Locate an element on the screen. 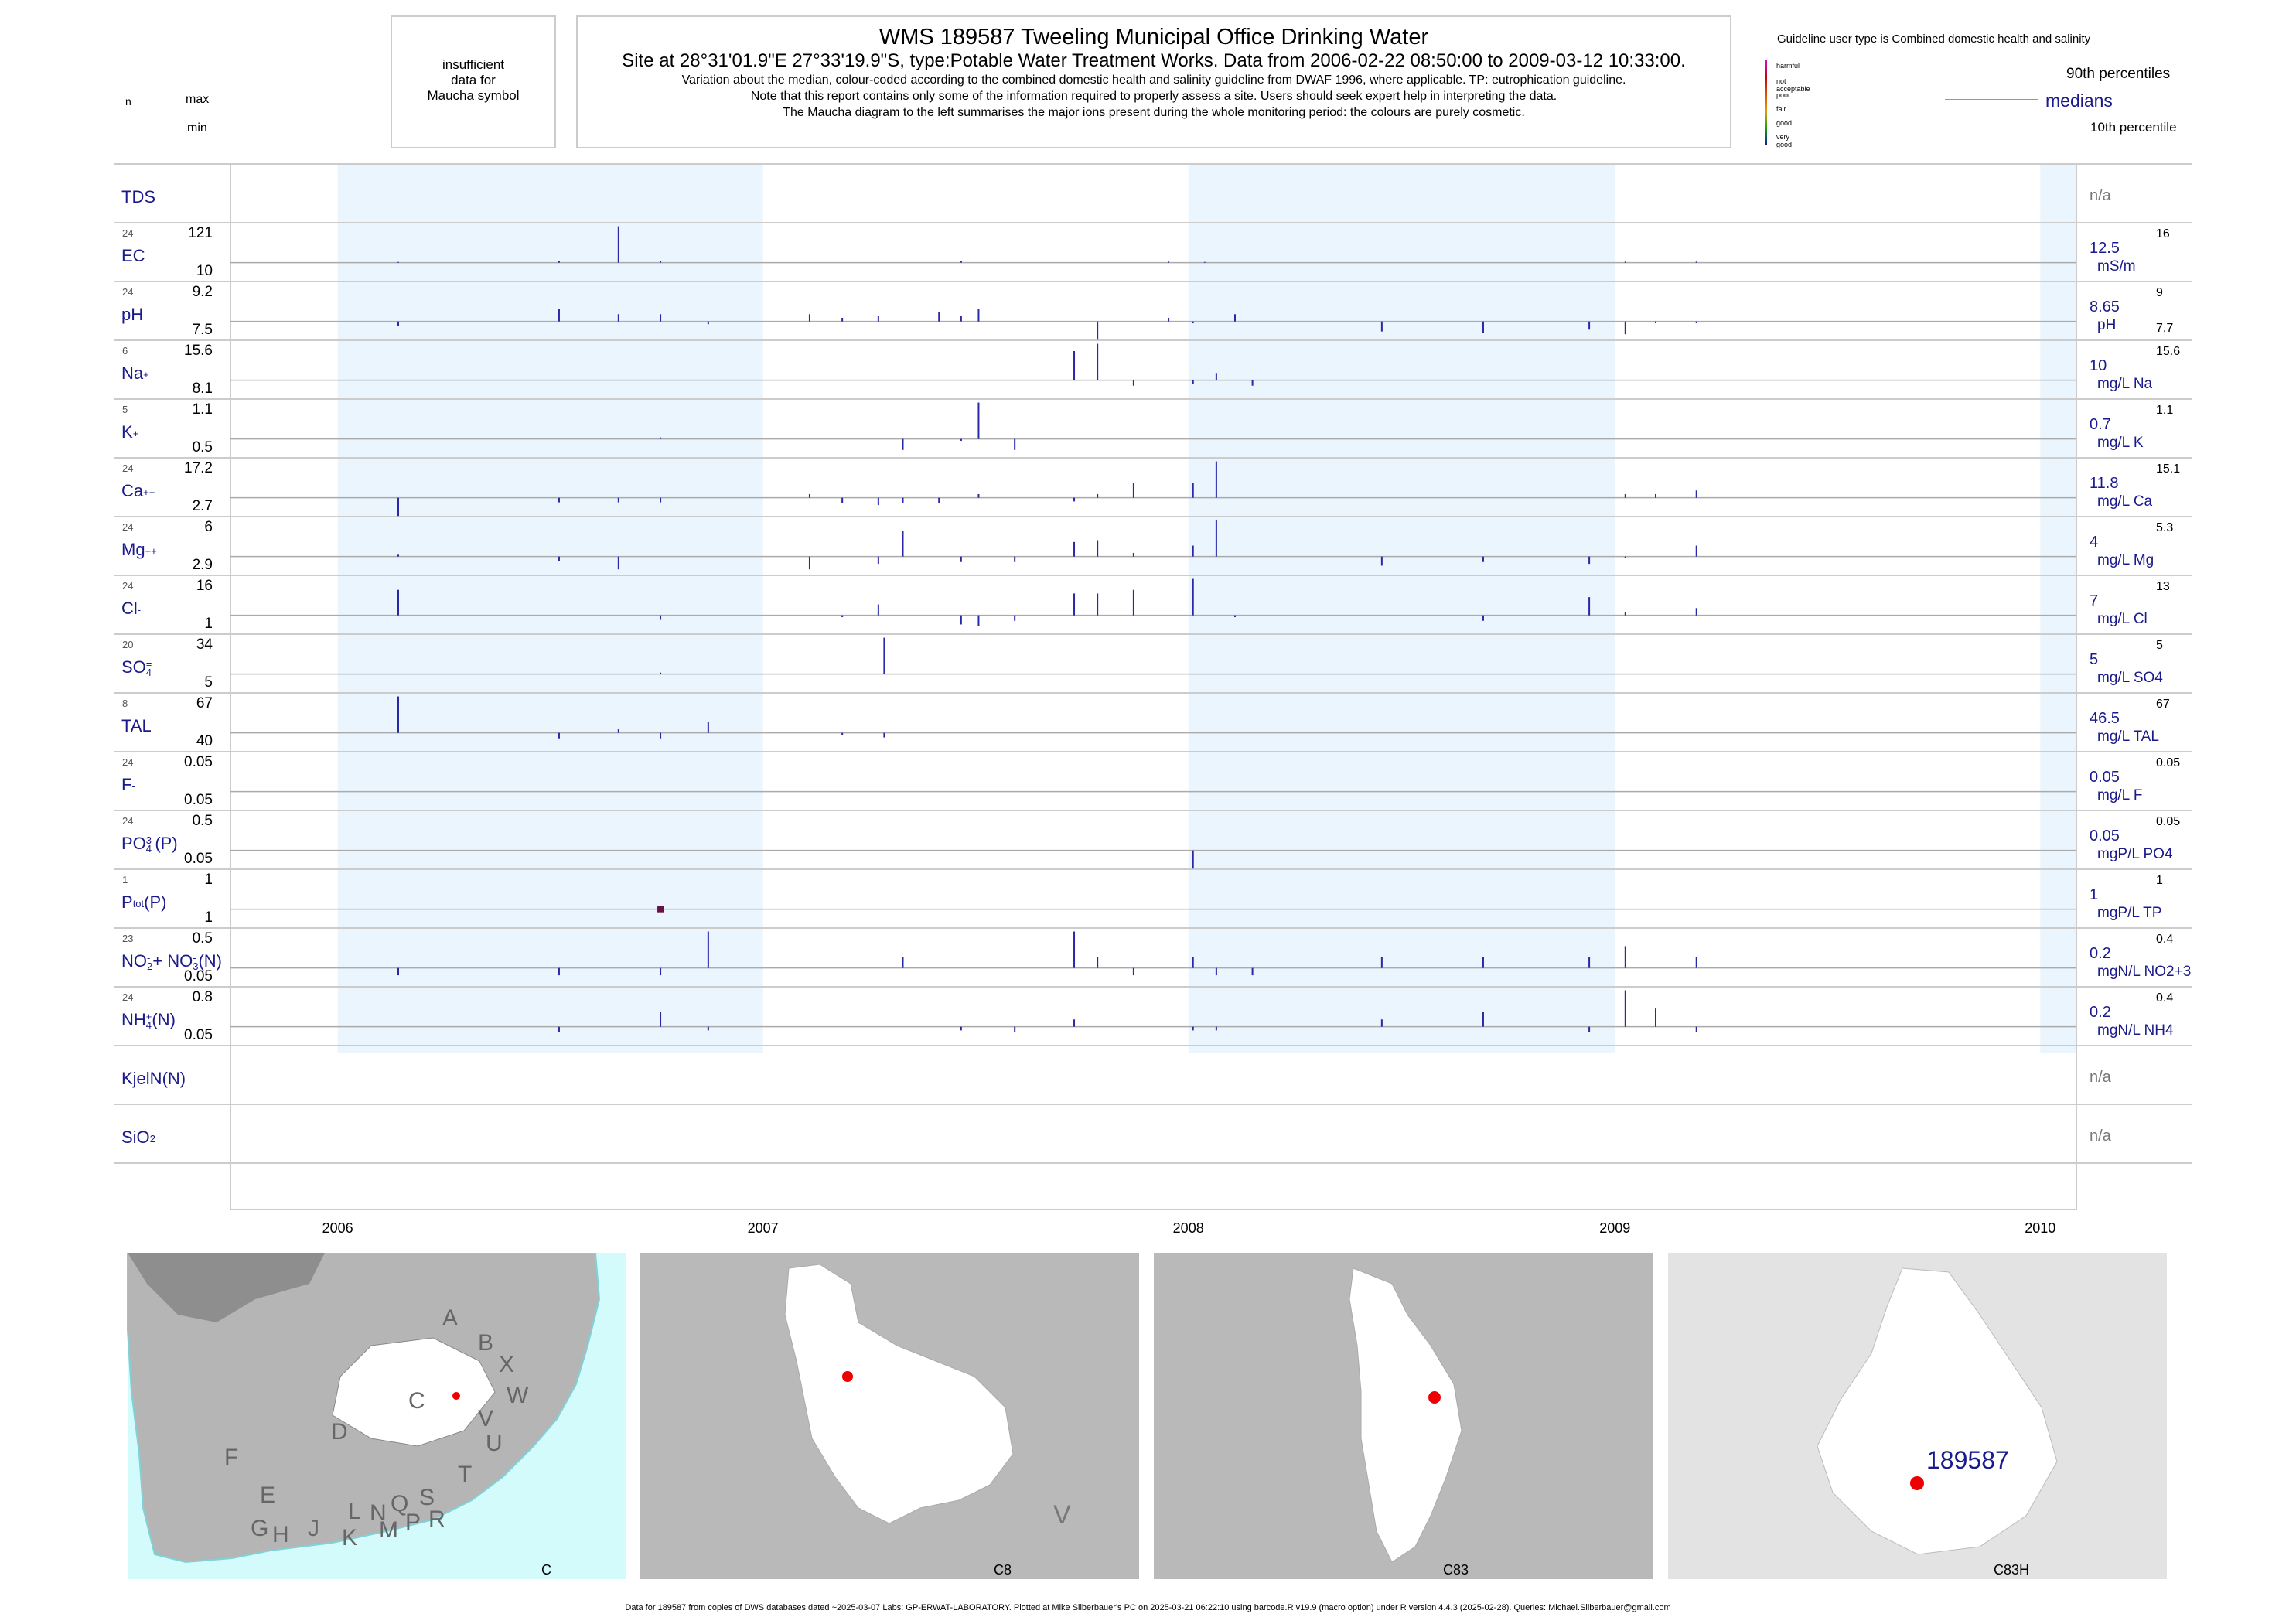 The width and height of the screenshot is (2296, 1624). series-label-pH: pH is located at coordinates (132, 315).